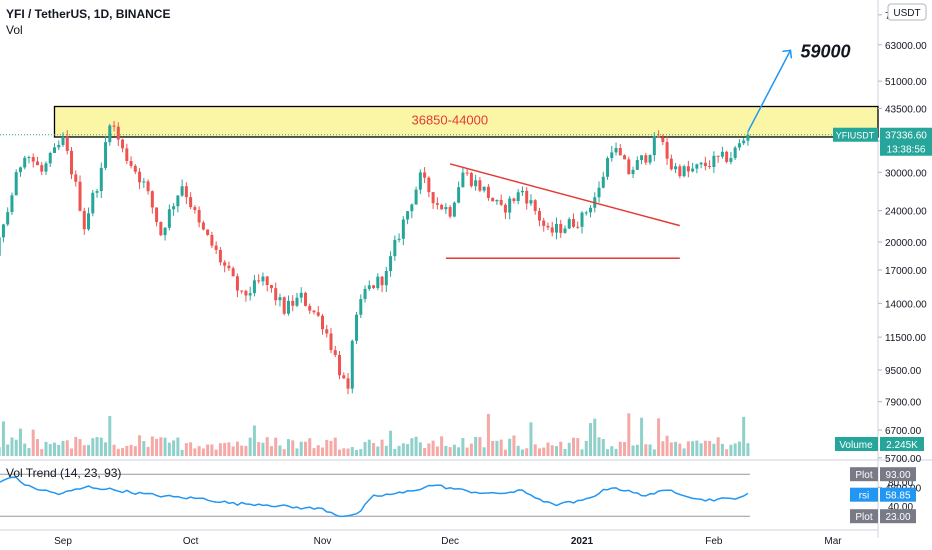  What do you see at coordinates (906, 150) in the screenshot?
I see `price-badge-countdown: 13:38:56` at bounding box center [906, 150].